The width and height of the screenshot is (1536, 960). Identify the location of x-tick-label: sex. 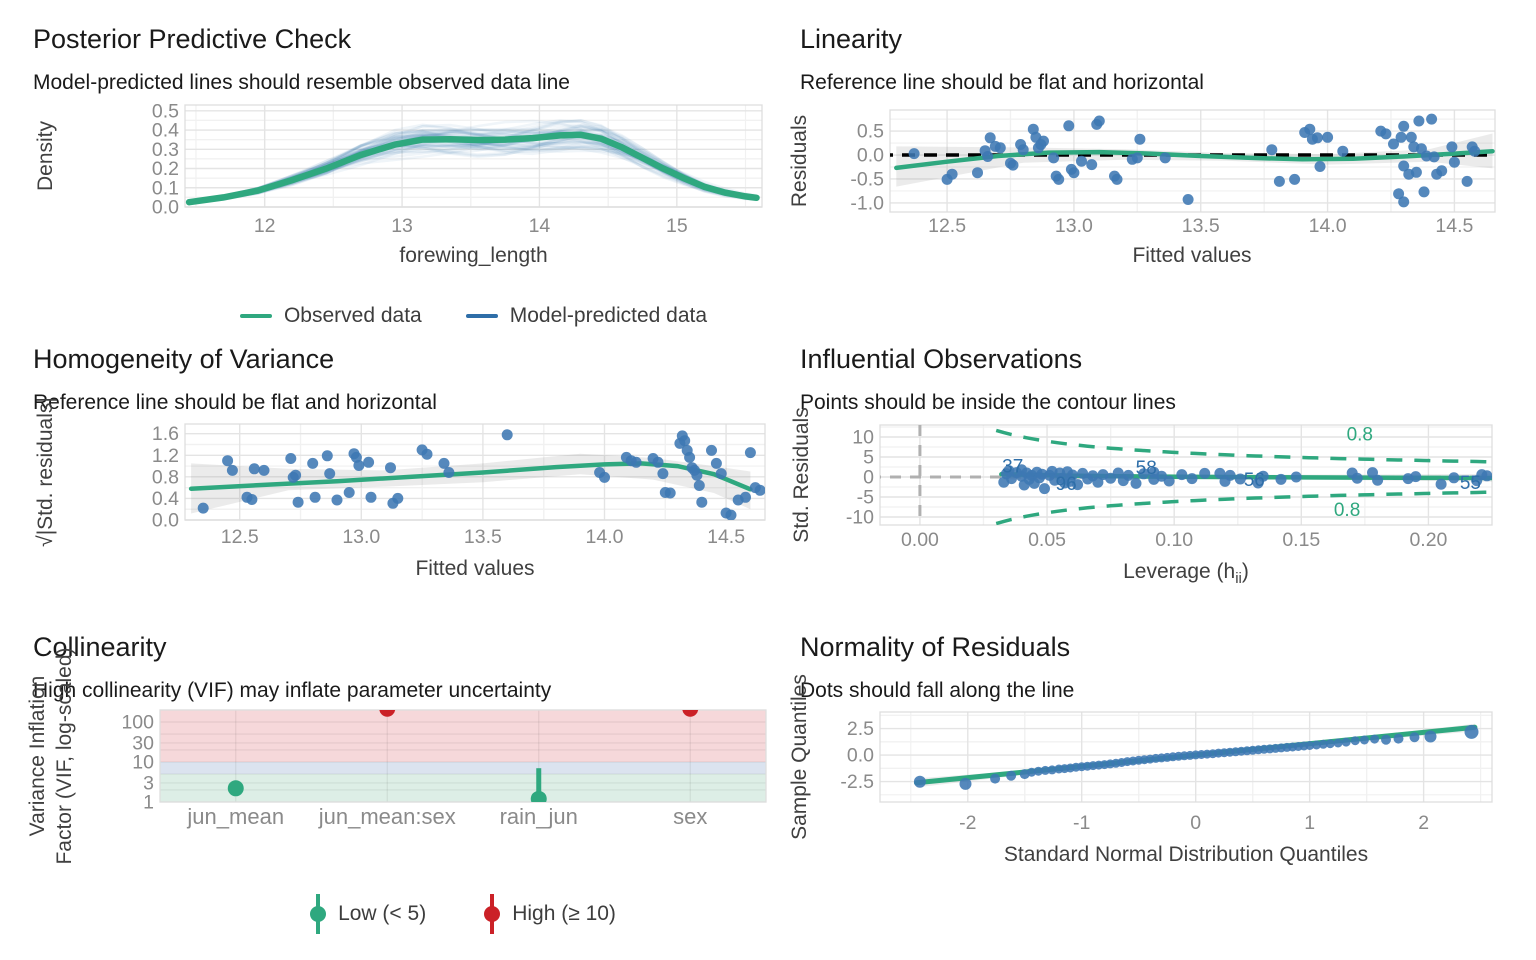
(690, 816).